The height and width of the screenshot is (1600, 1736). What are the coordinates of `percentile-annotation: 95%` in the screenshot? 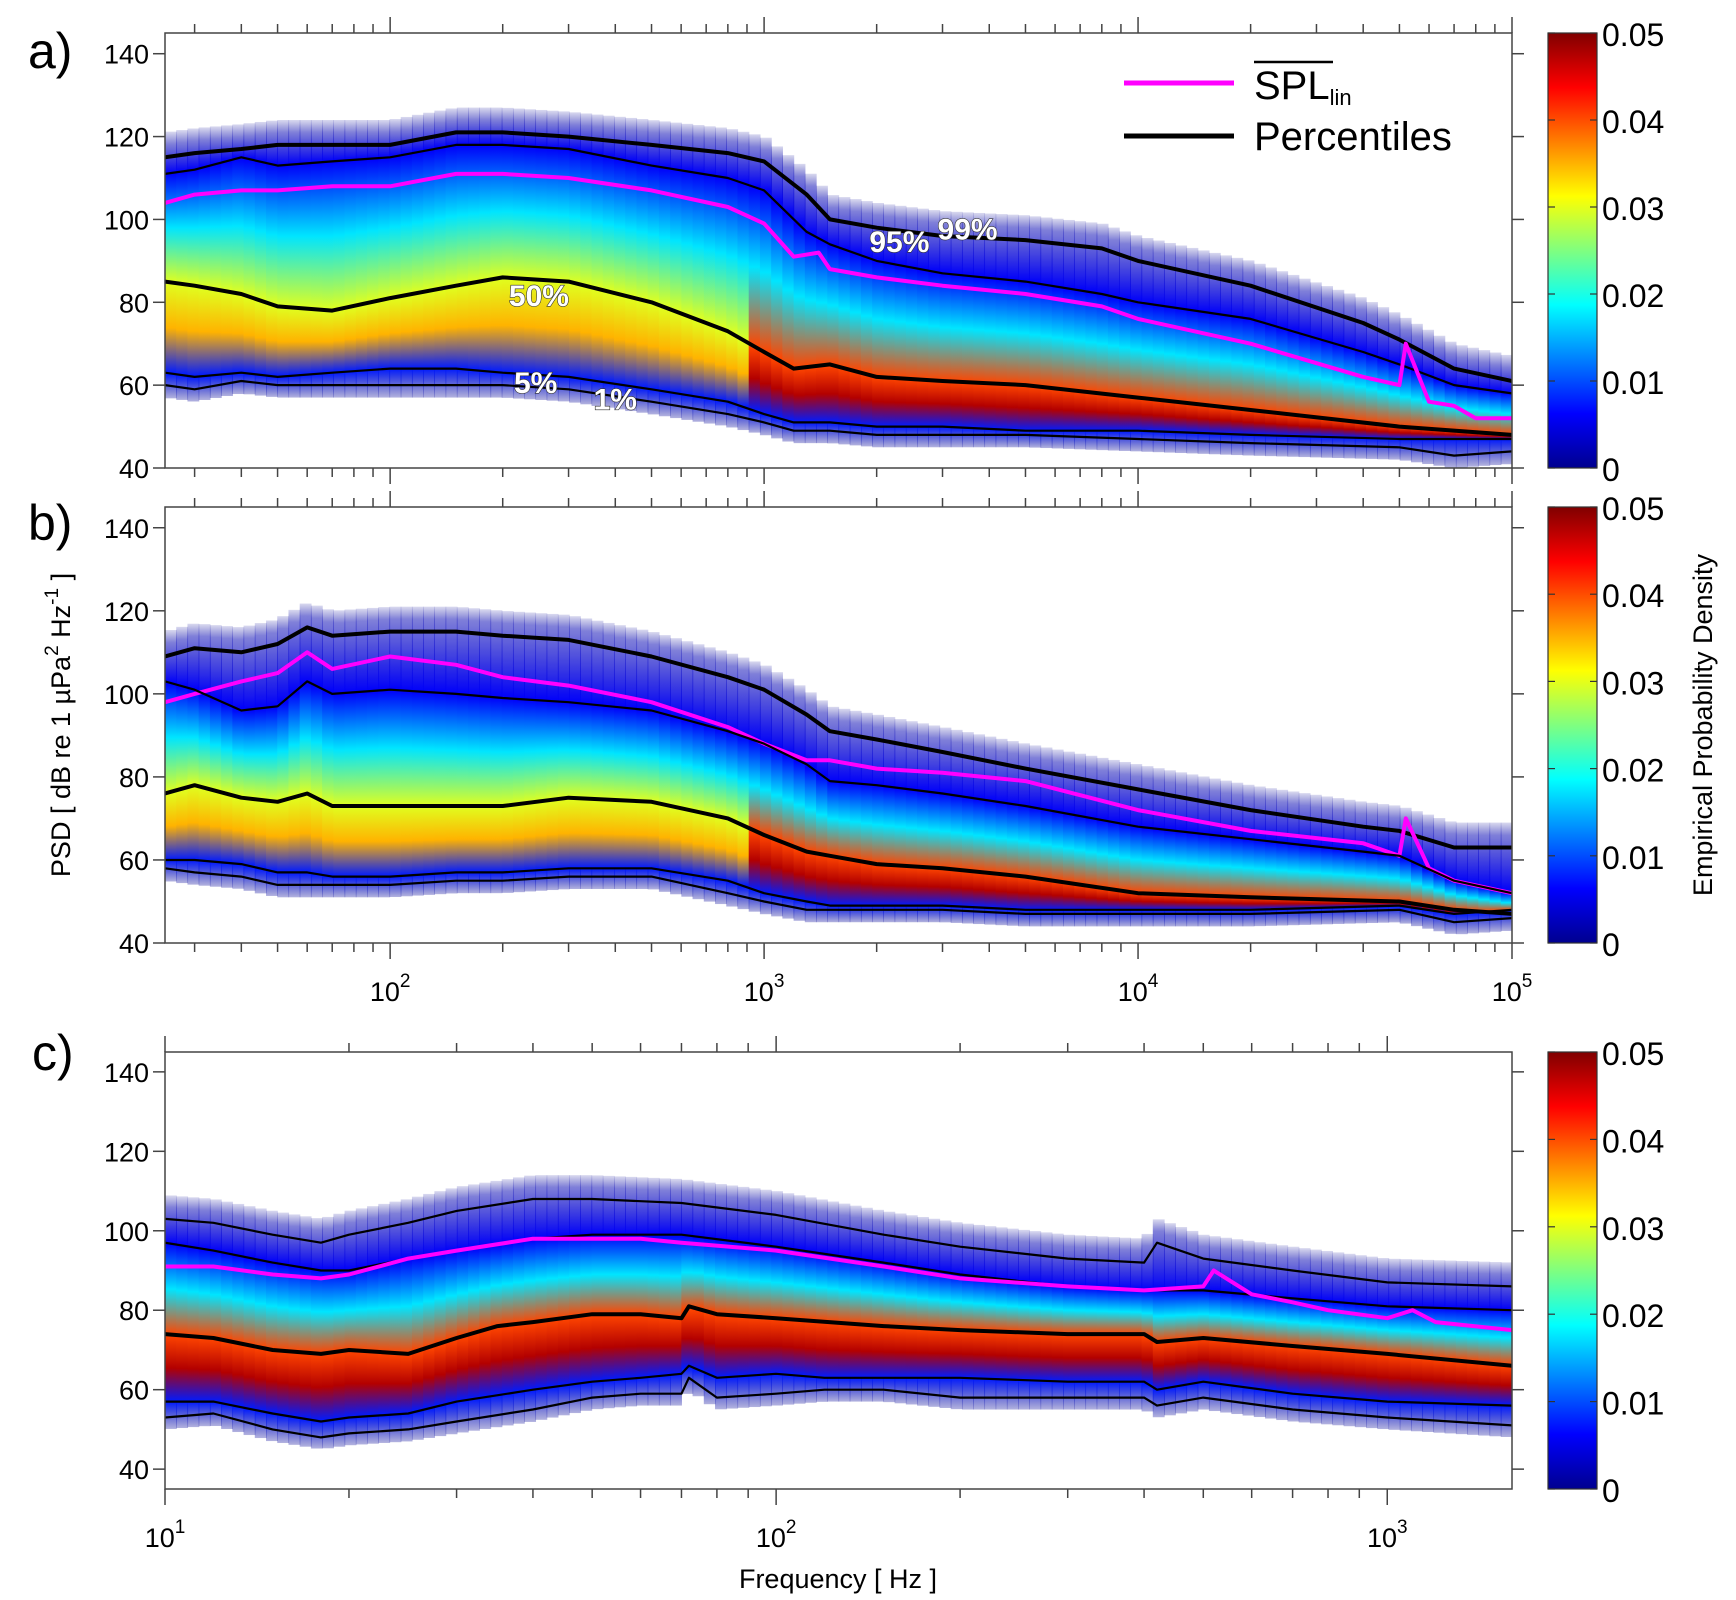 It's located at (899, 242).